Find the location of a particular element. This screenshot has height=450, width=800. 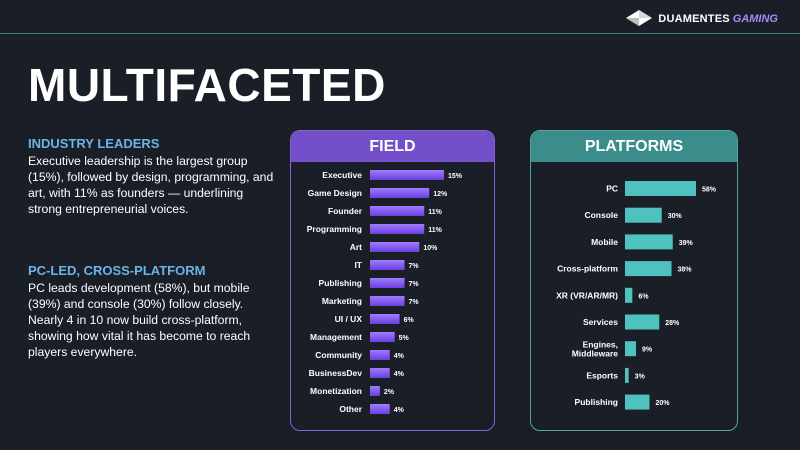

platform-category-label: Mobile is located at coordinates (604, 242).